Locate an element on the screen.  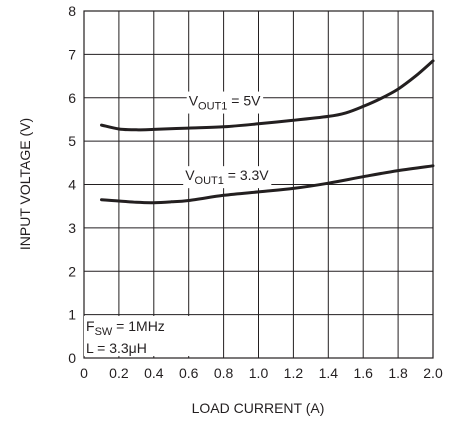
y-tick-label: 7 is located at coordinates (72, 54).